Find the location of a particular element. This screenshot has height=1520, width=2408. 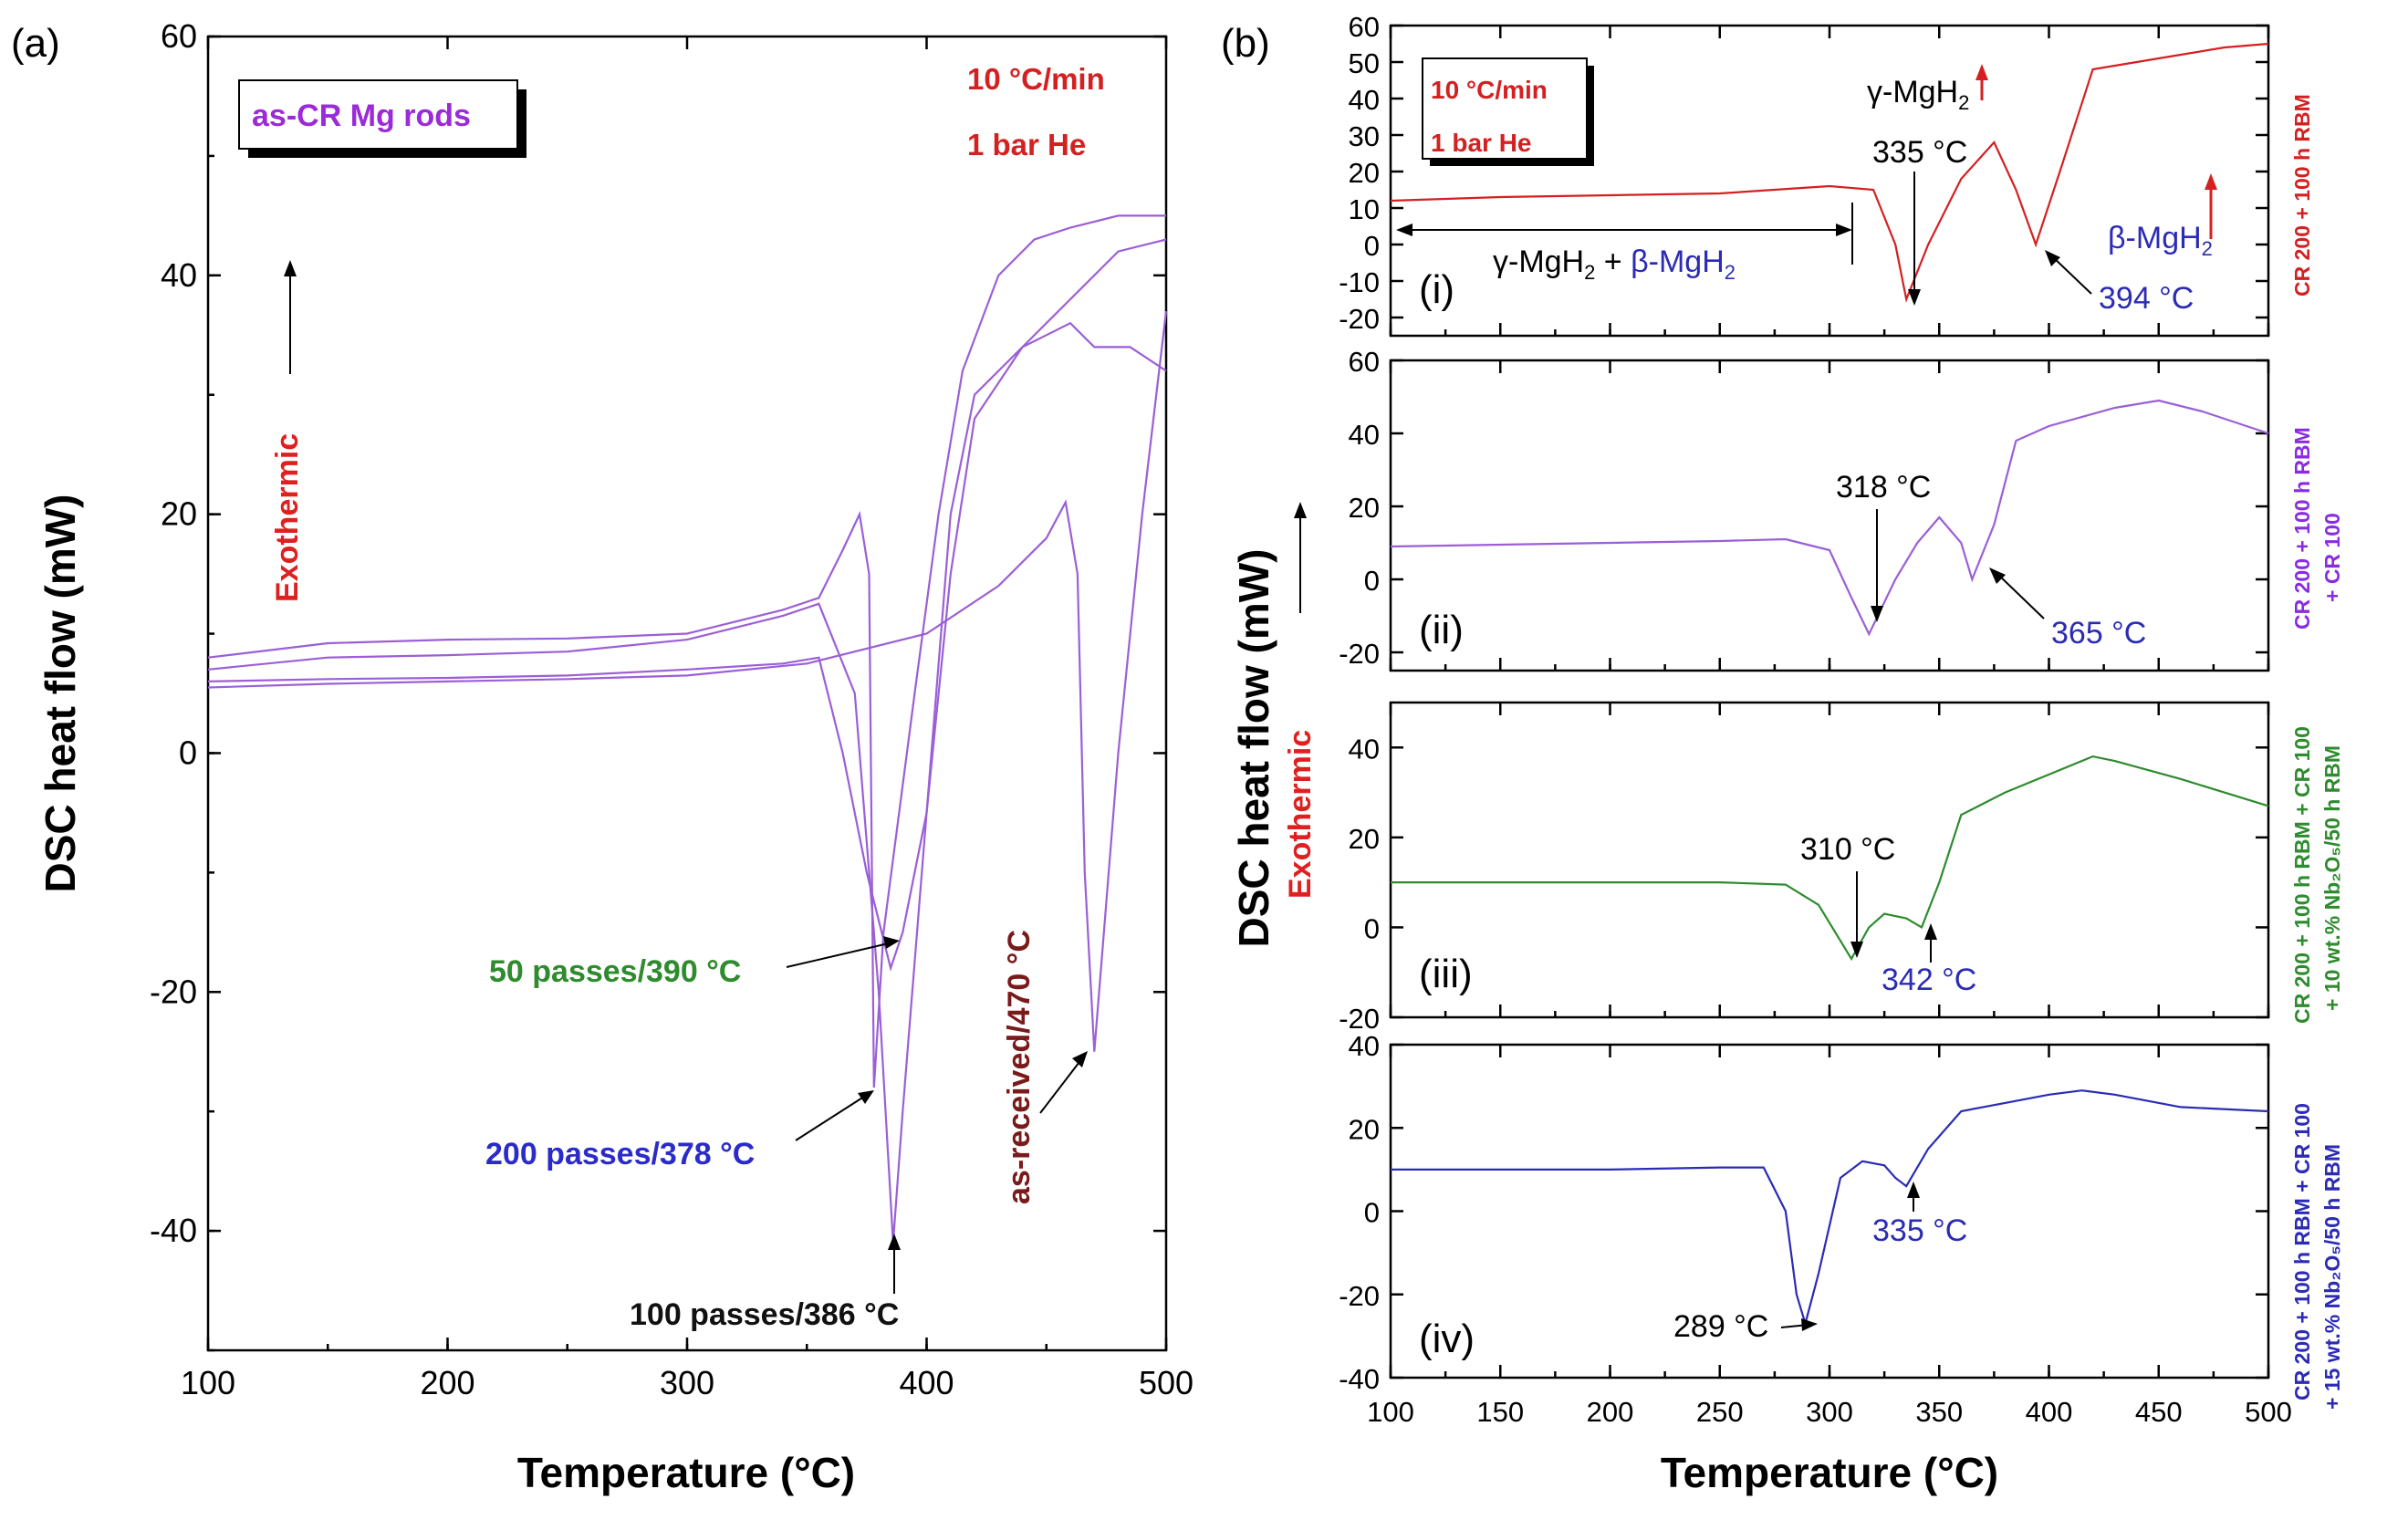

subplot-4-x-tick-label: 350 is located at coordinates (1939, 1412).